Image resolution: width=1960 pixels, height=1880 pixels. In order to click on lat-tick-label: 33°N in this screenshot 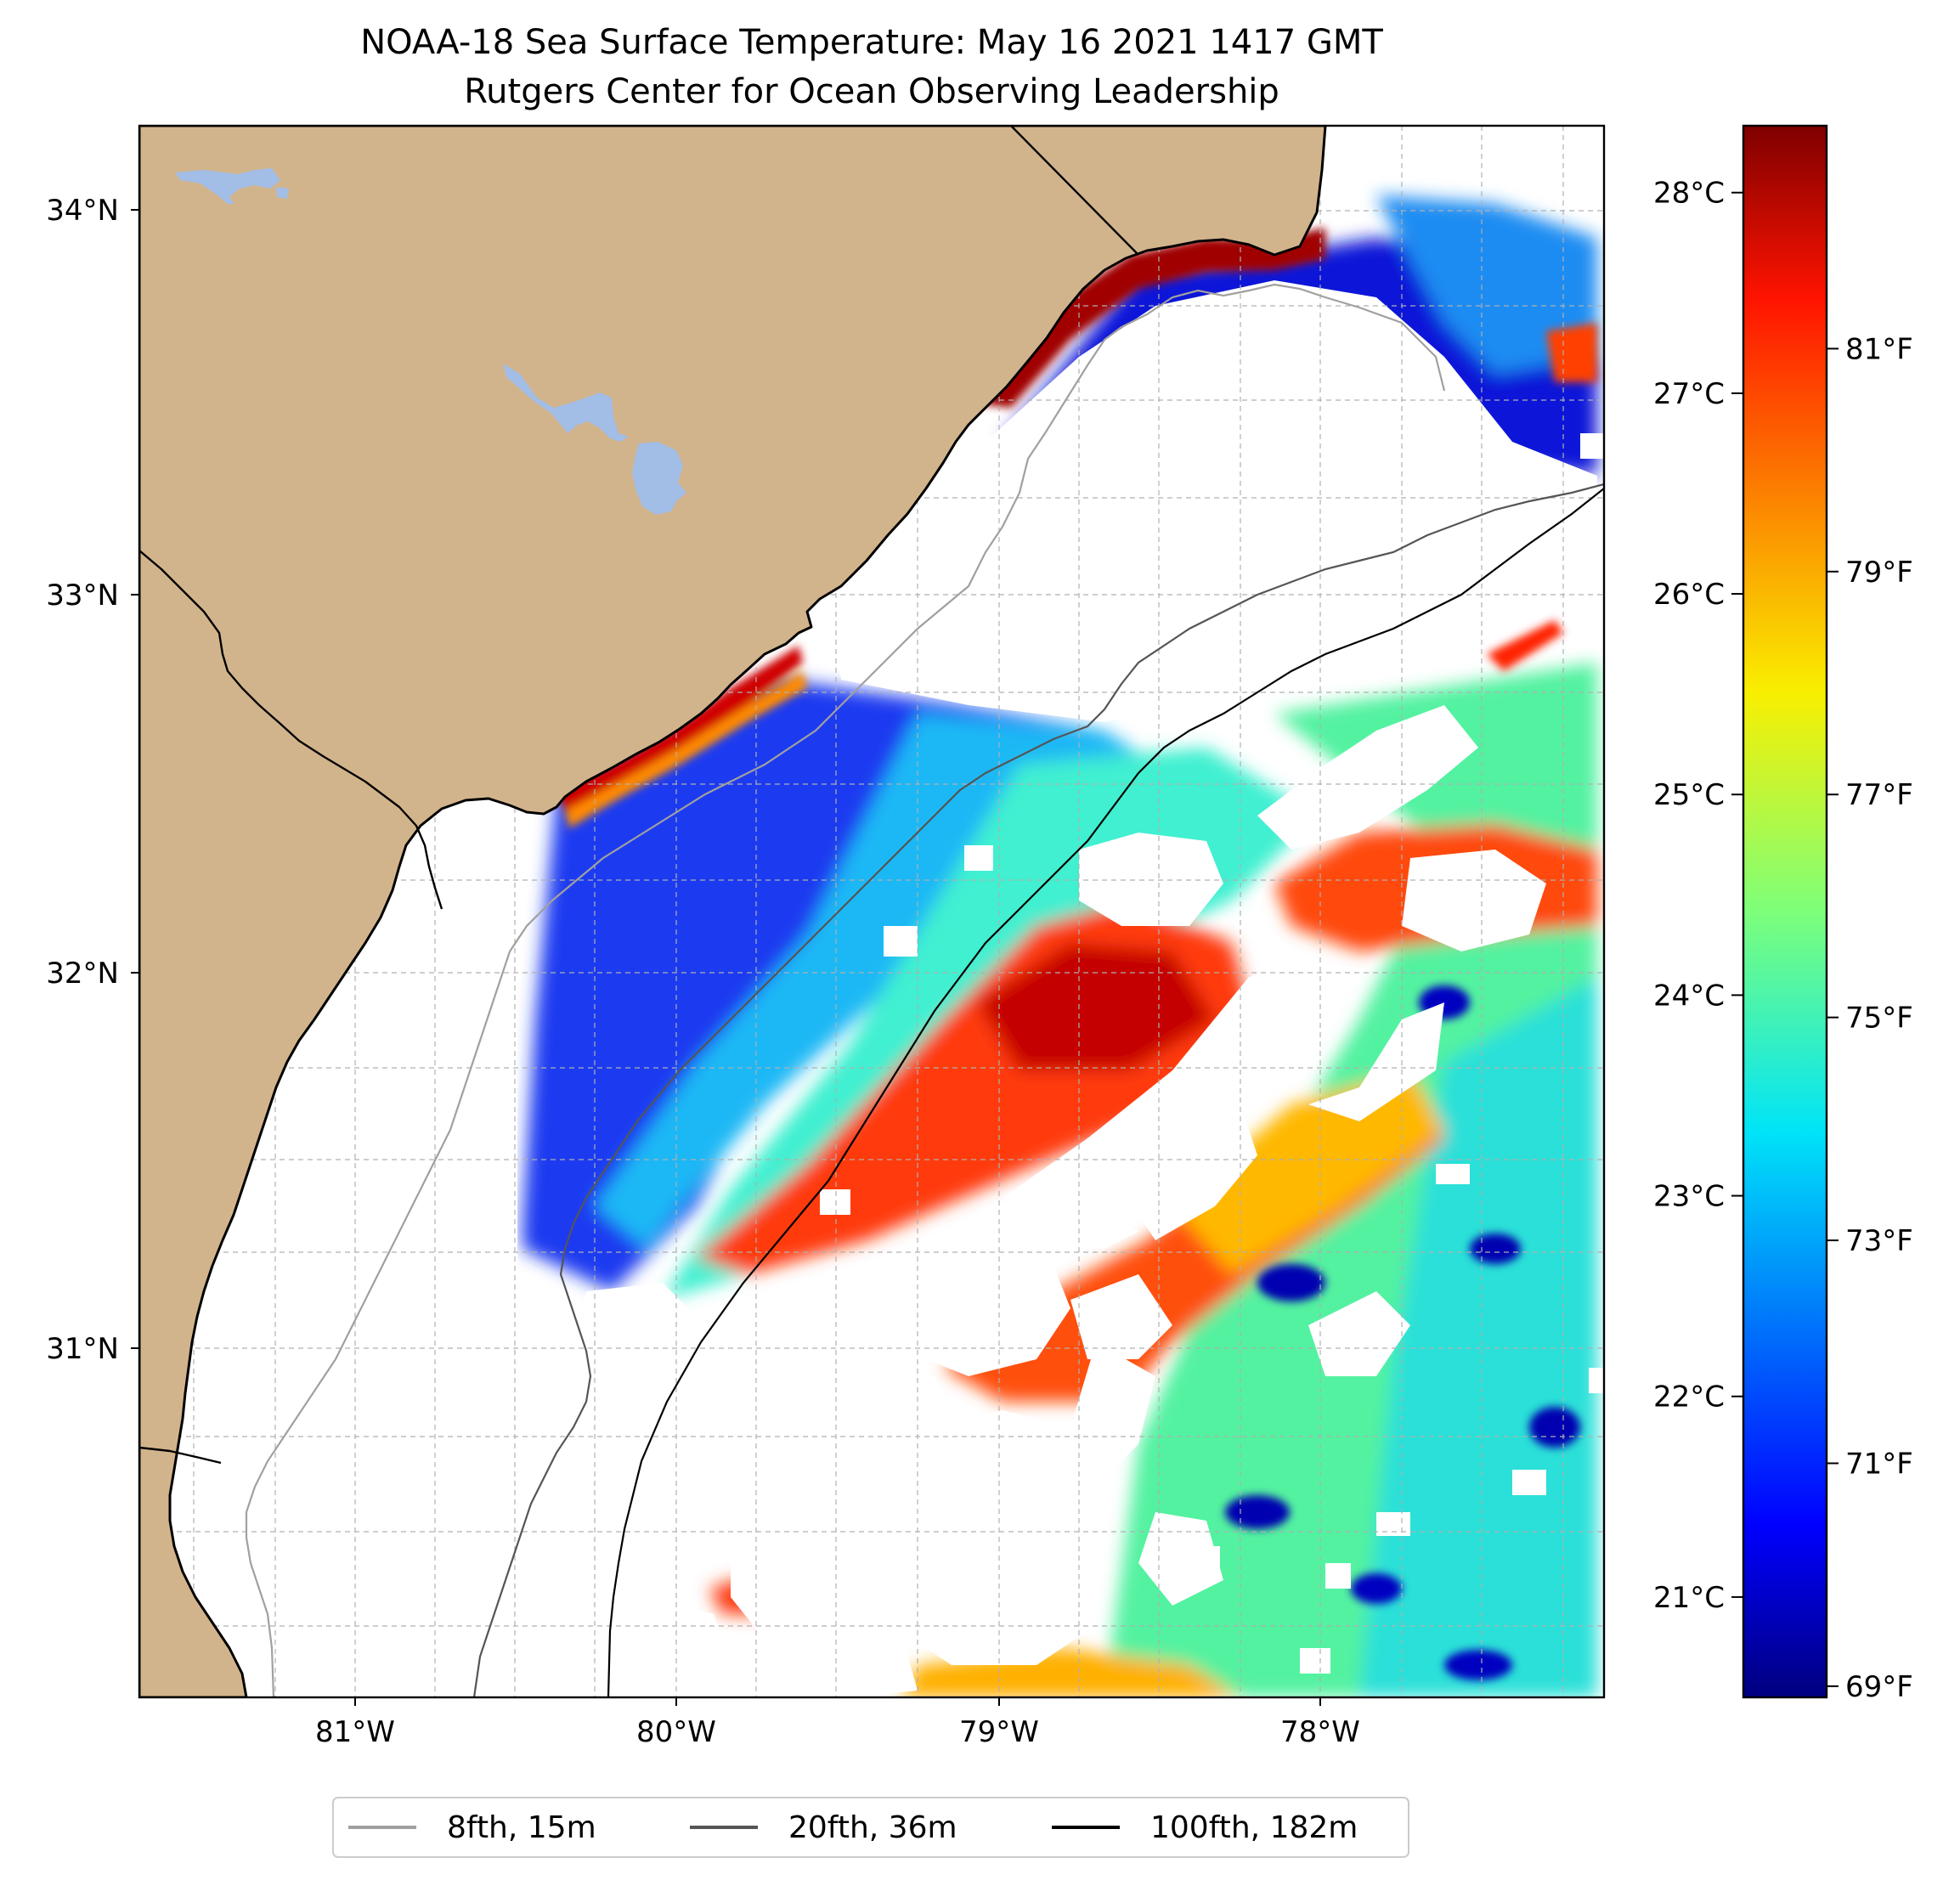, I will do `click(83, 596)`.